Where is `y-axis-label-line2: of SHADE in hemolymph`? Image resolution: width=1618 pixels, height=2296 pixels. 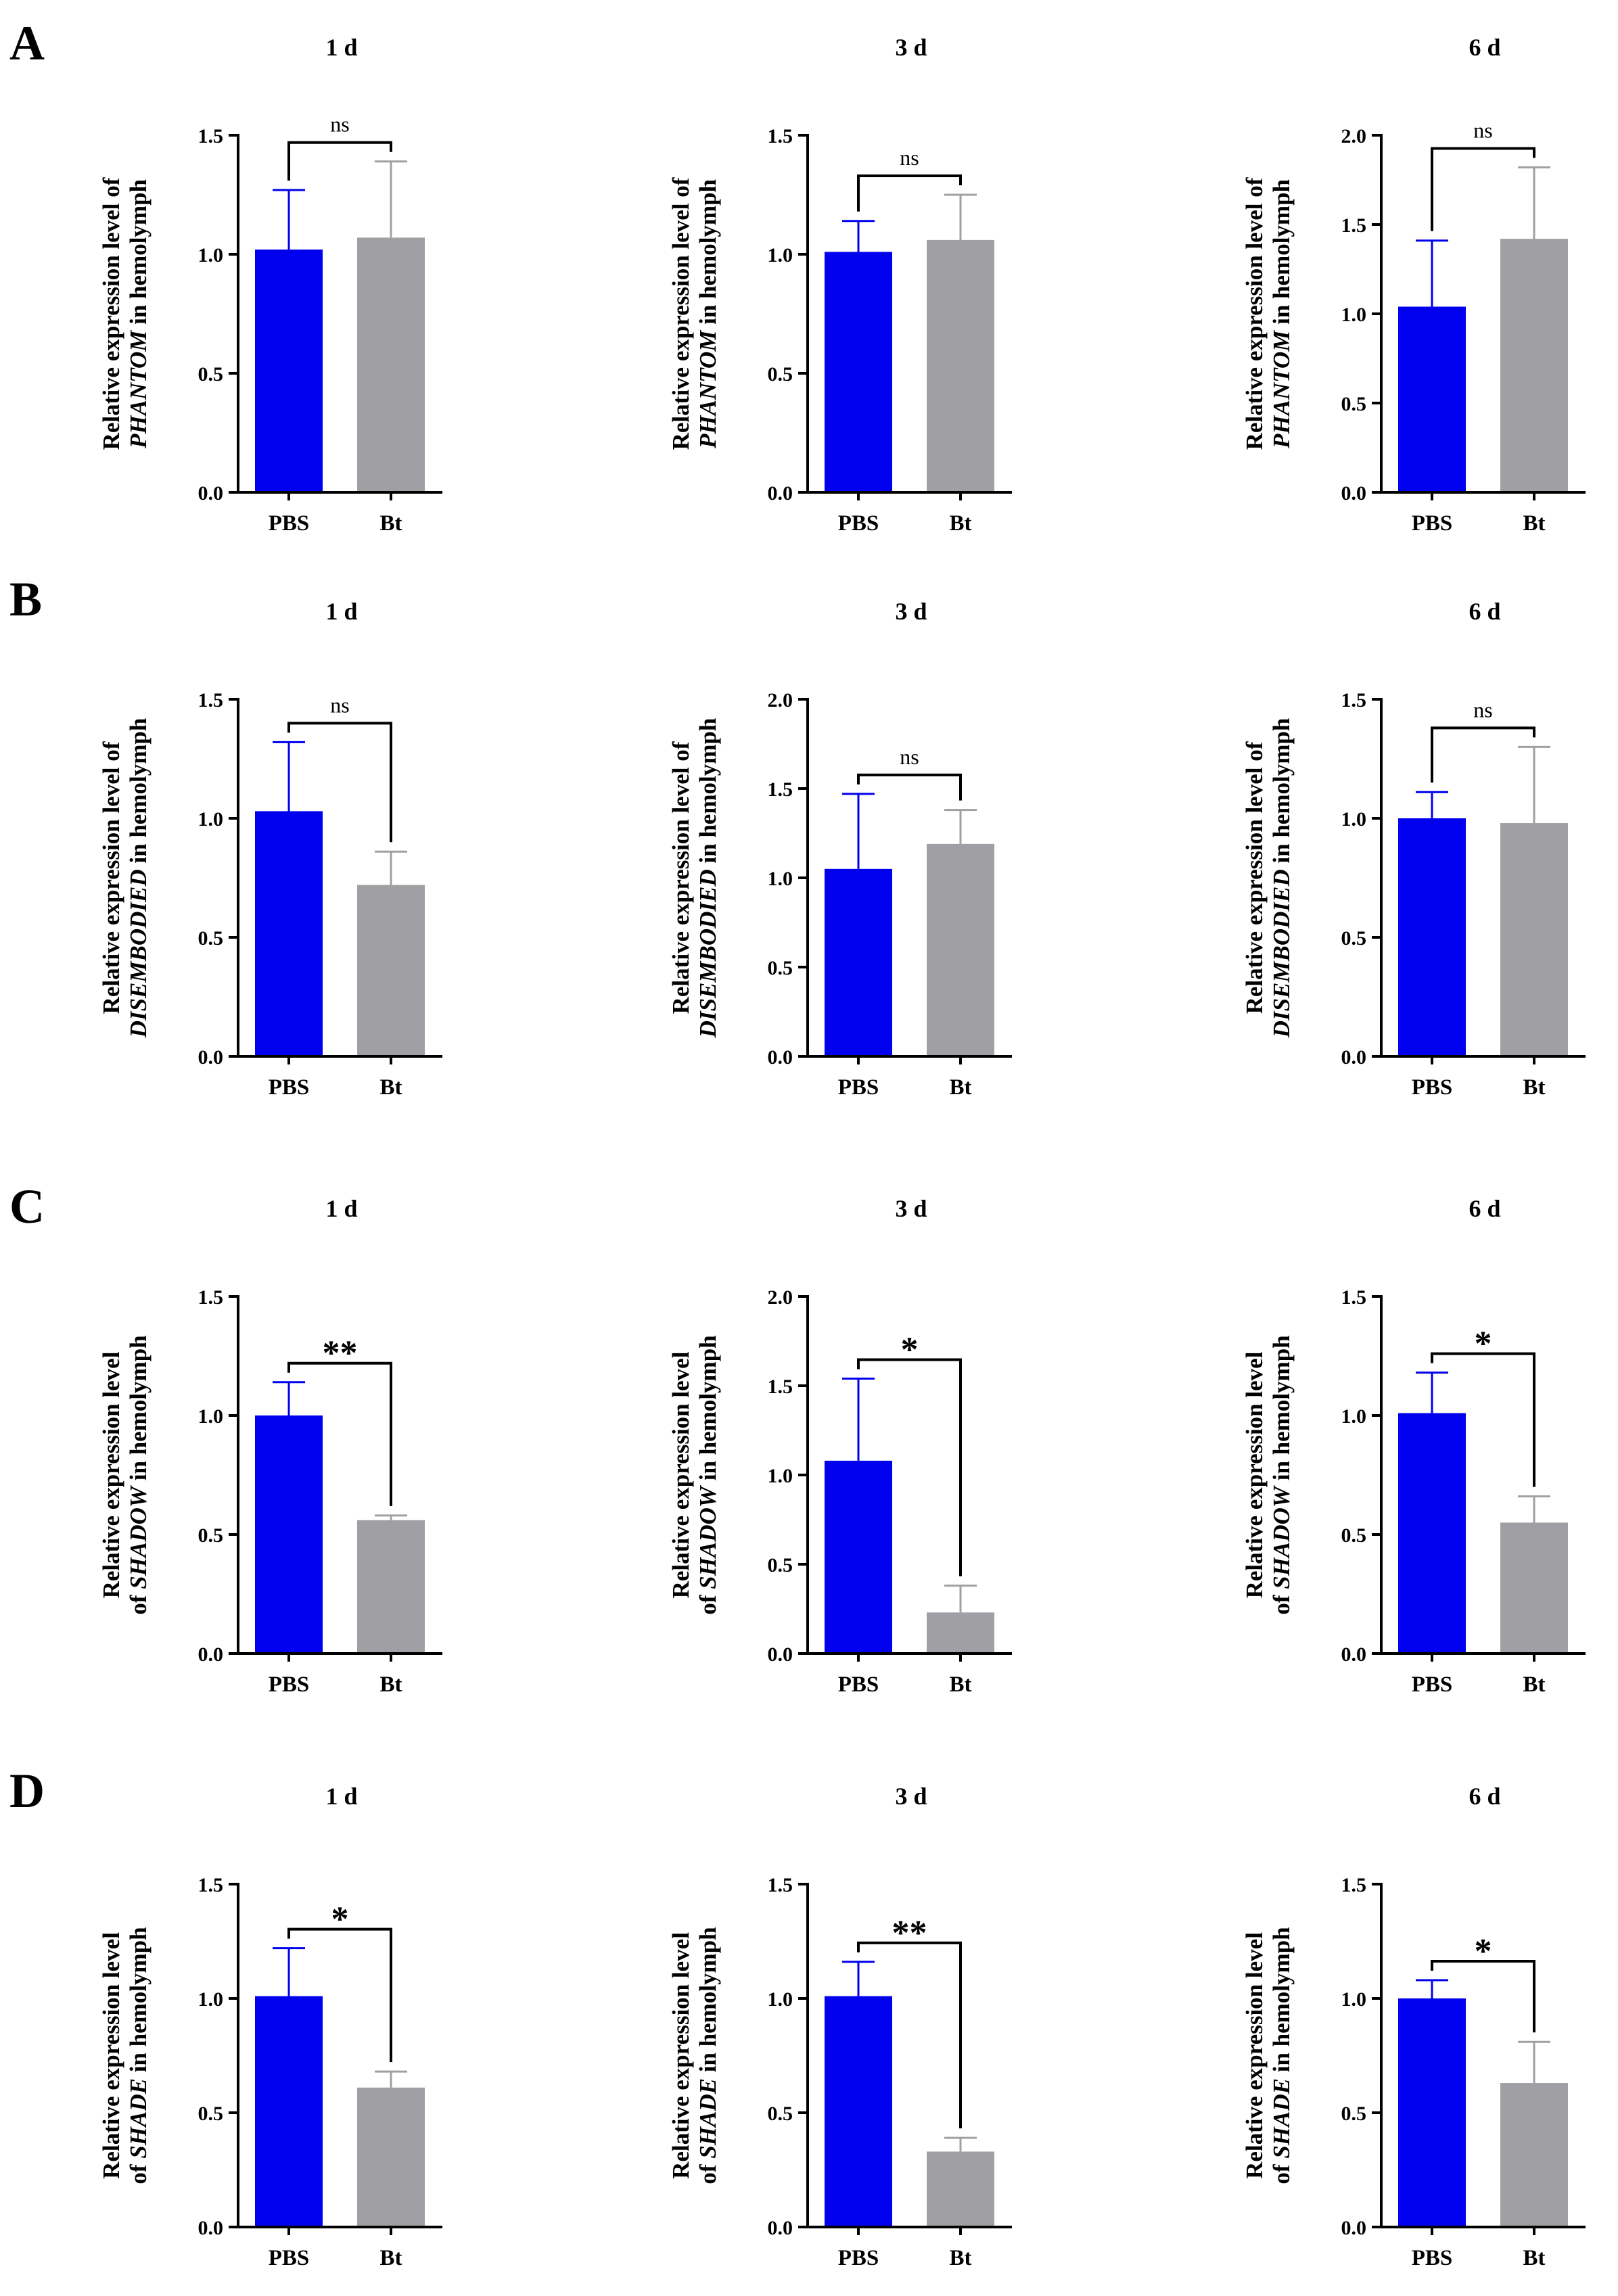 y-axis-label-line2: of SHADE in hemolymph is located at coordinates (708, 2056).